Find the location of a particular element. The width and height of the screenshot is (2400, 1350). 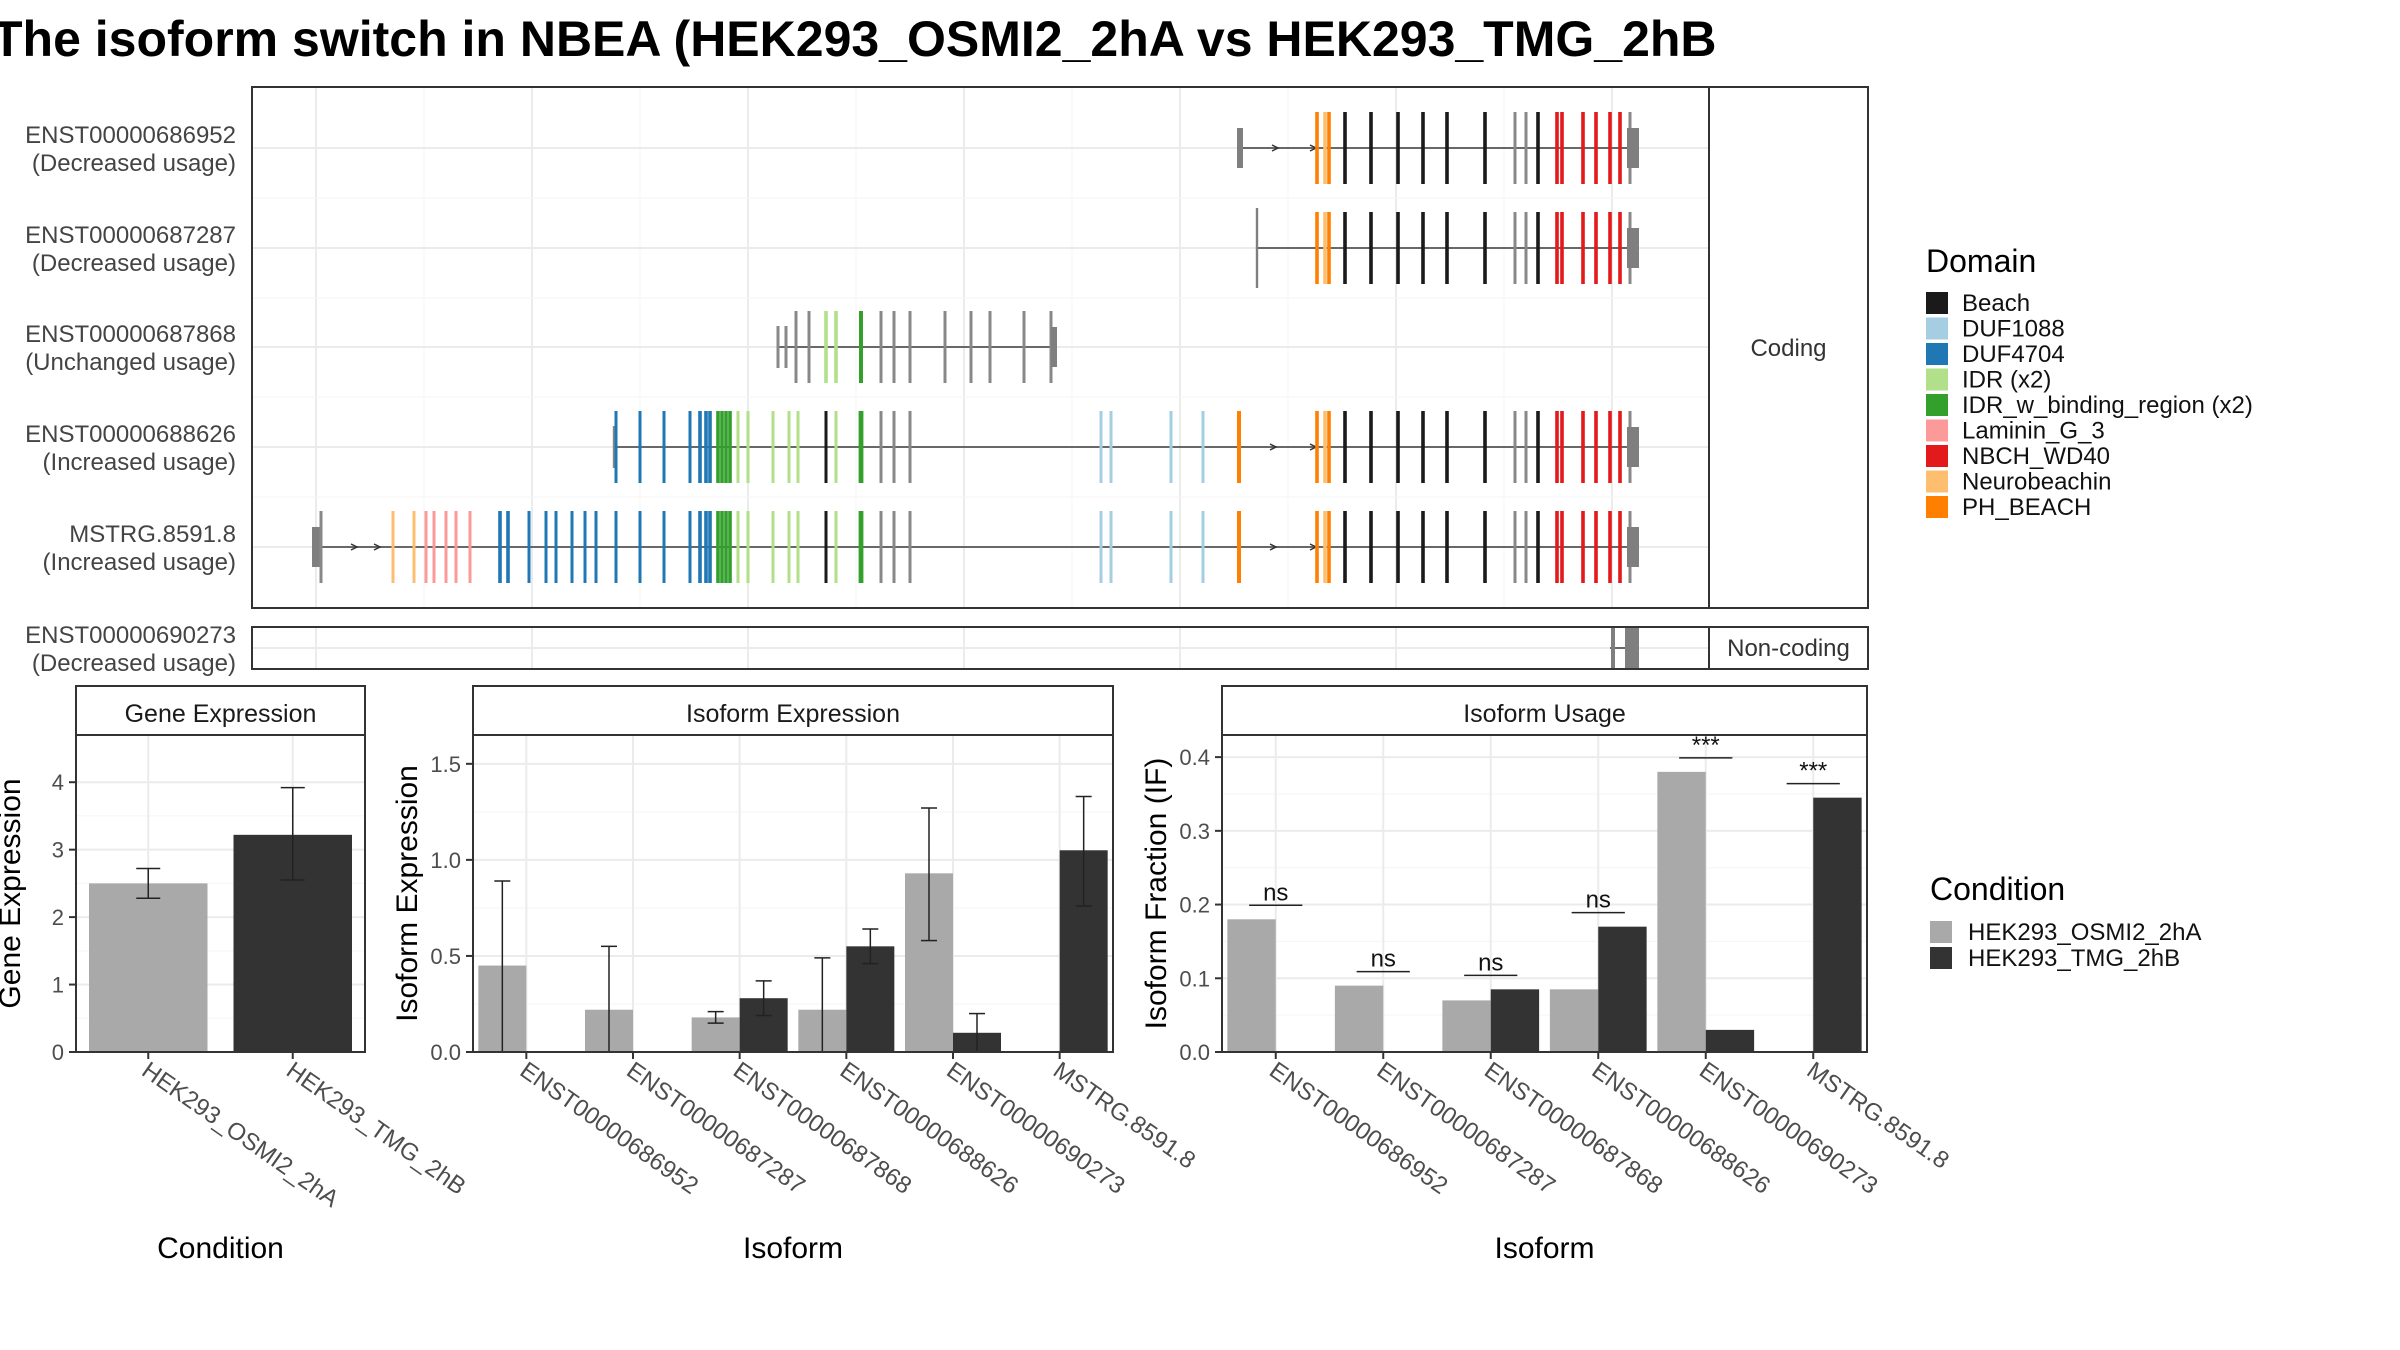

y-tick-label: 3 is located at coordinates (58, 850).